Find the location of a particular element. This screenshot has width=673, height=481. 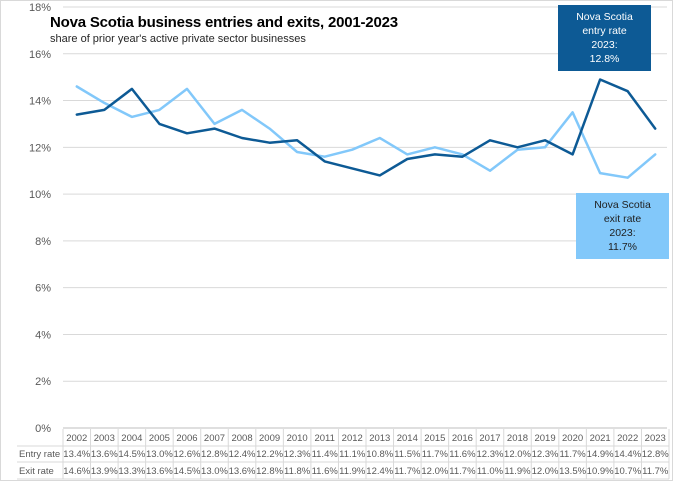

x-tick-label: 2018 is located at coordinates (517, 438).